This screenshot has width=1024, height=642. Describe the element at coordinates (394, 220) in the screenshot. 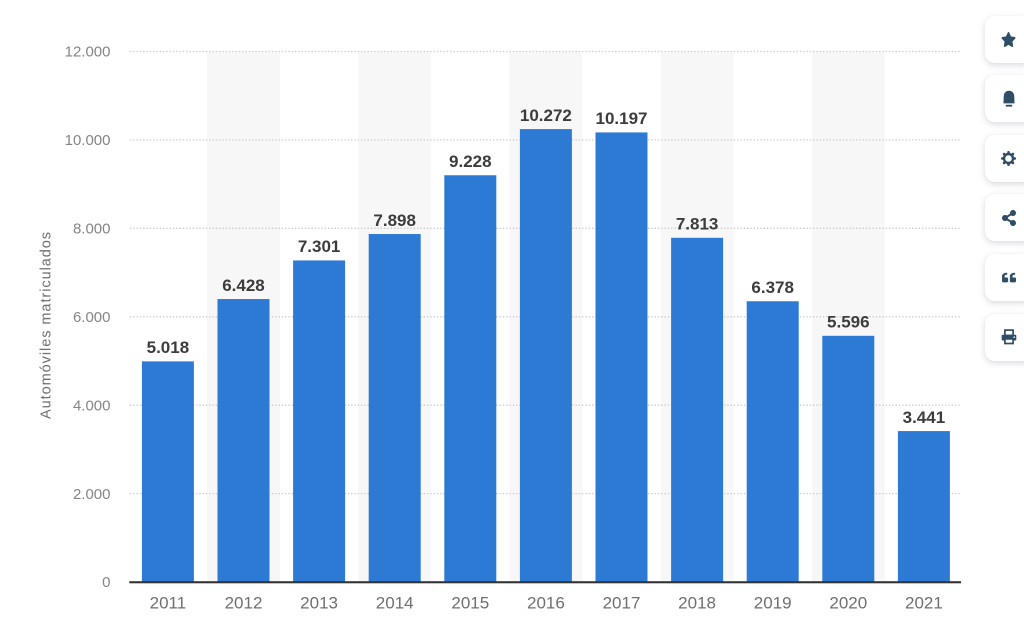

I see `svg-text: 7.898` at that location.